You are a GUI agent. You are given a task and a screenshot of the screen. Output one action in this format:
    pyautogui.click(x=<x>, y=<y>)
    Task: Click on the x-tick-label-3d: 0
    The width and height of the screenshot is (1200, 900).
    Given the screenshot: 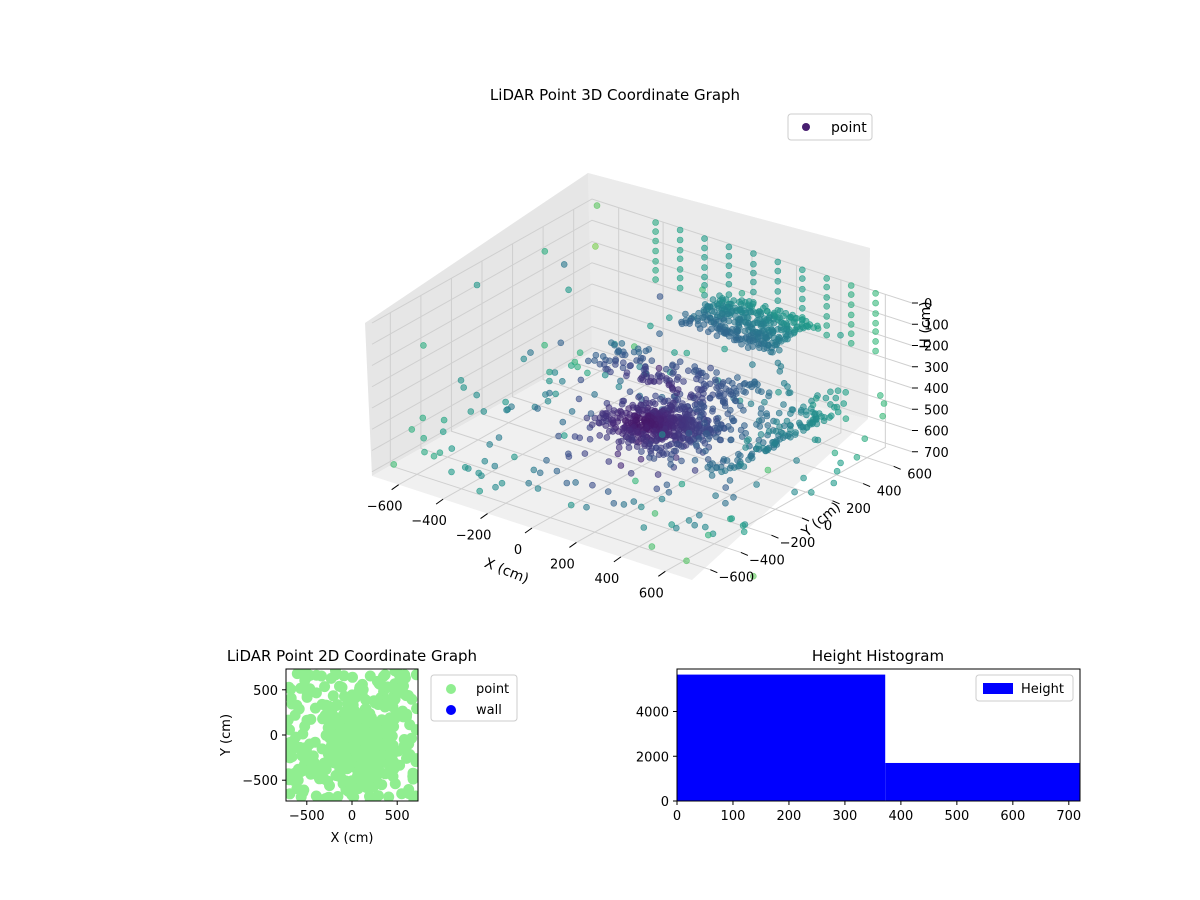 What is the action you would take?
    pyautogui.click(x=518, y=550)
    